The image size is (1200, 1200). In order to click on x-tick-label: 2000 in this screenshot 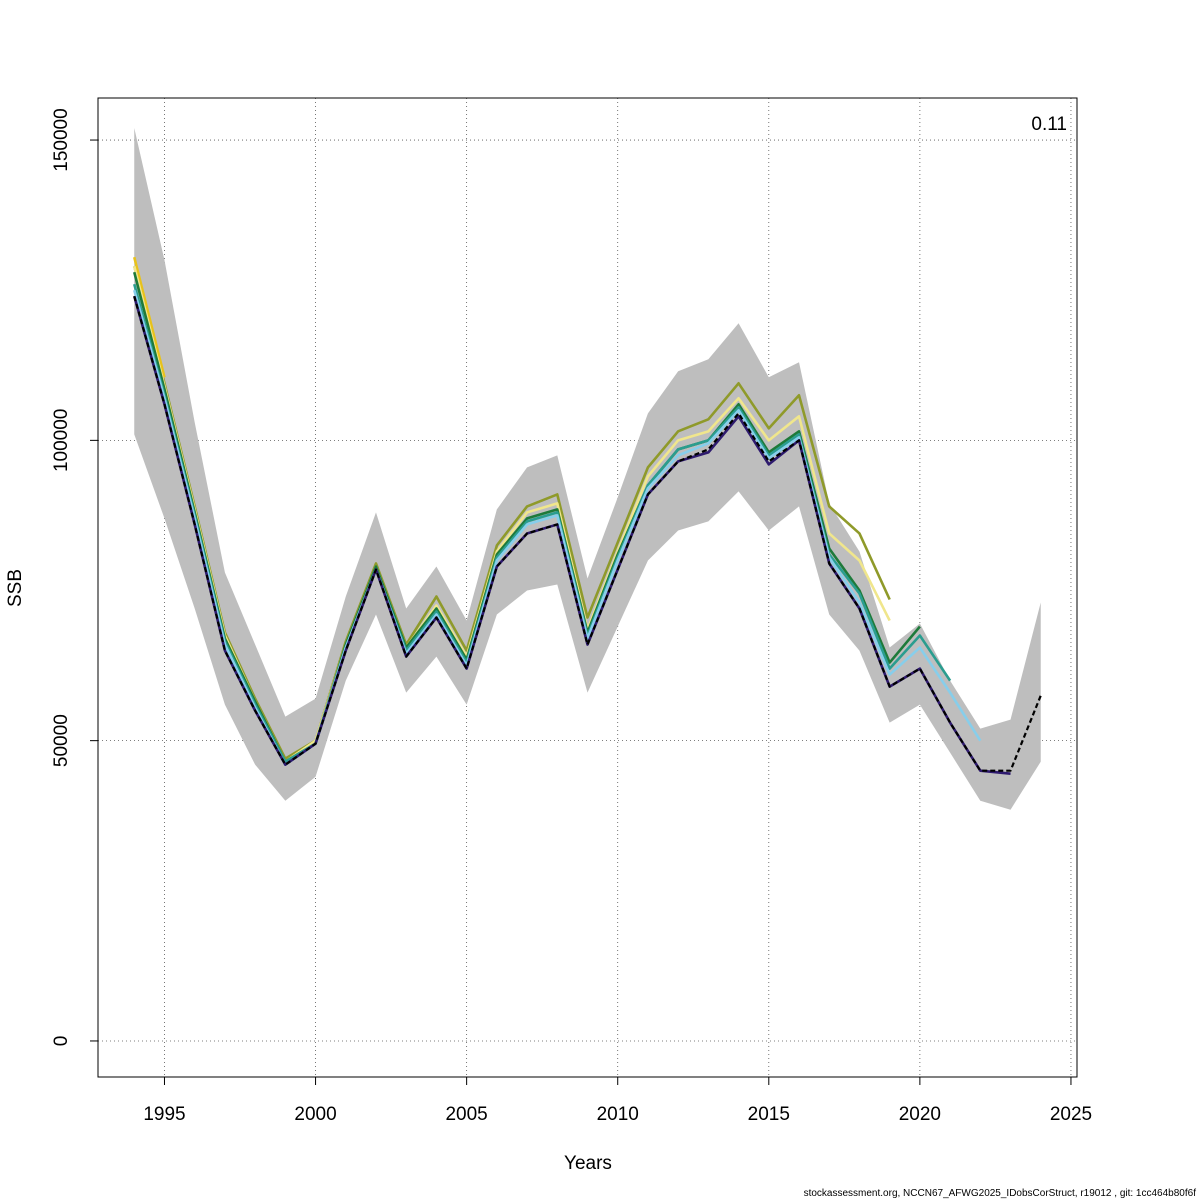, I will do `click(315, 1114)`.